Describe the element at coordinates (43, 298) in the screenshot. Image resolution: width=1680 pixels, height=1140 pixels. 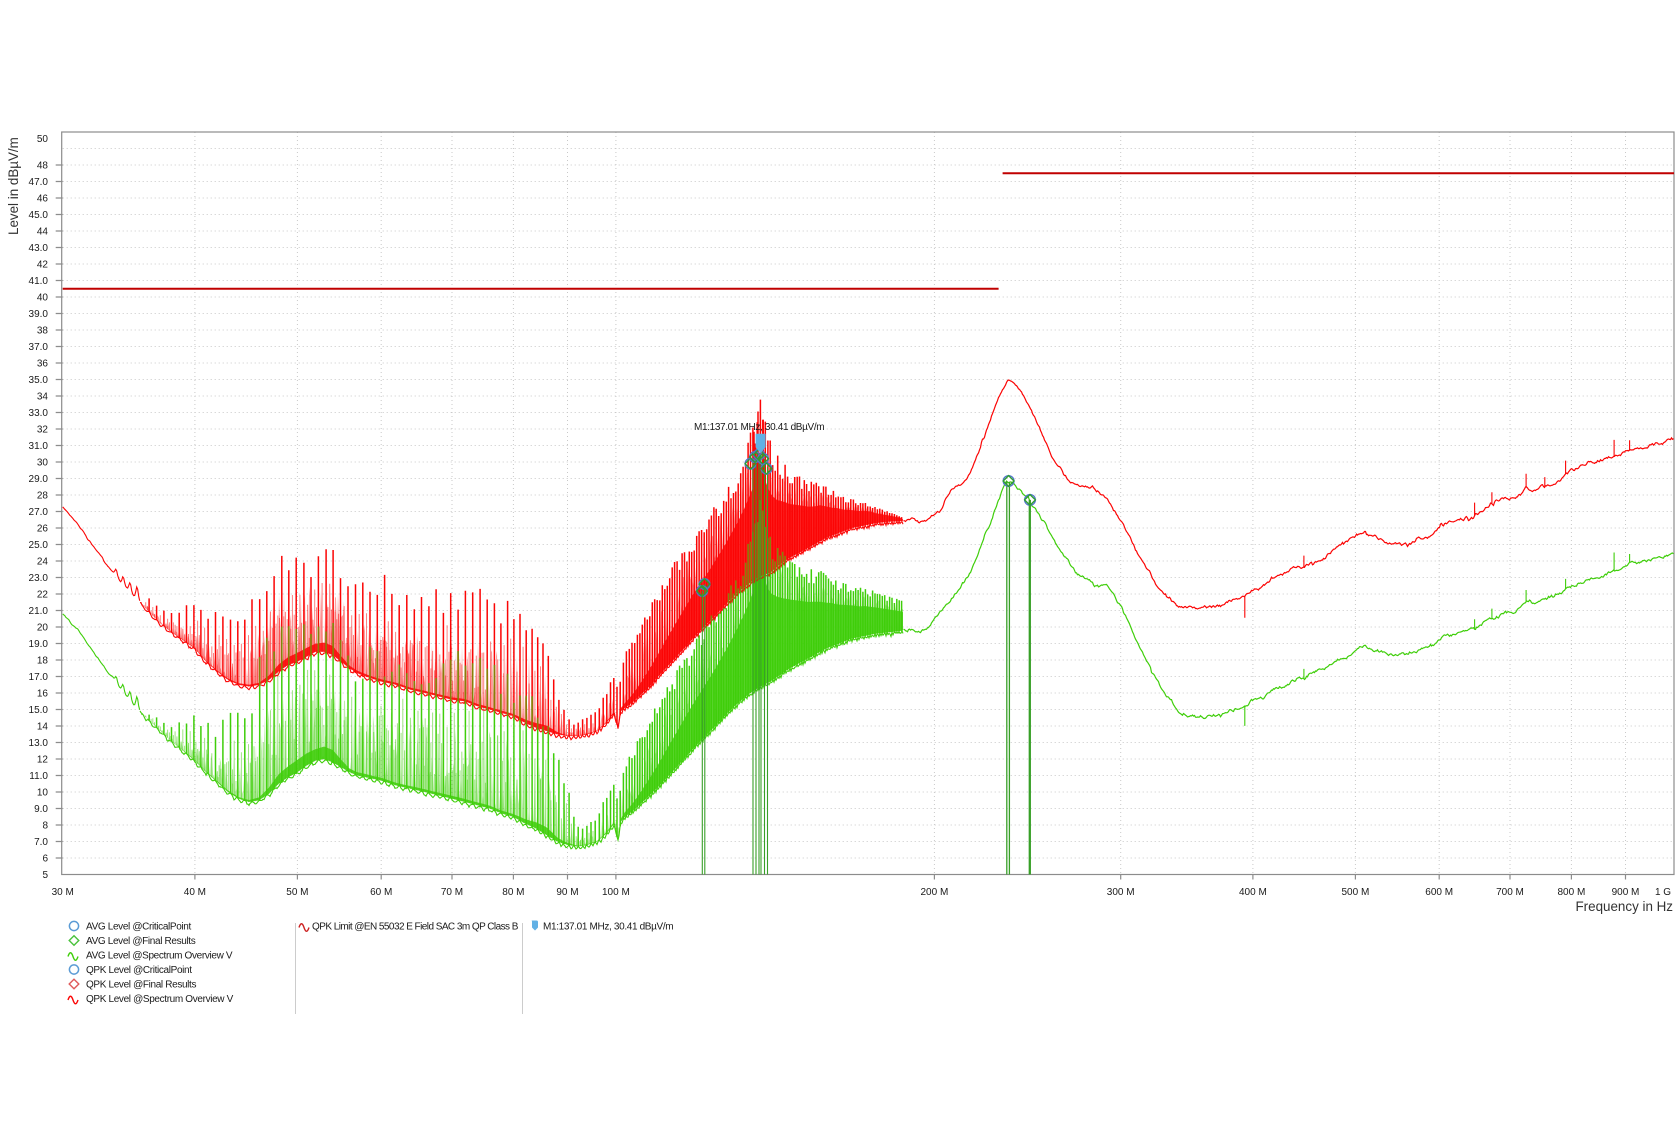
I see `svg-text: 40` at that location.